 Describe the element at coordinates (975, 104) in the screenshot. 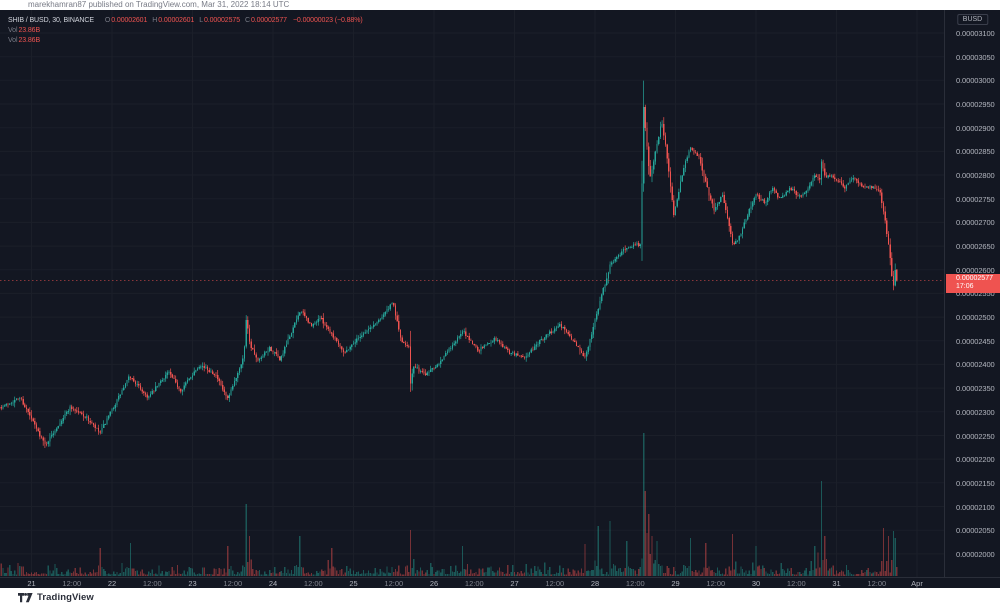

I see `price-tick: 0.00002950` at that location.